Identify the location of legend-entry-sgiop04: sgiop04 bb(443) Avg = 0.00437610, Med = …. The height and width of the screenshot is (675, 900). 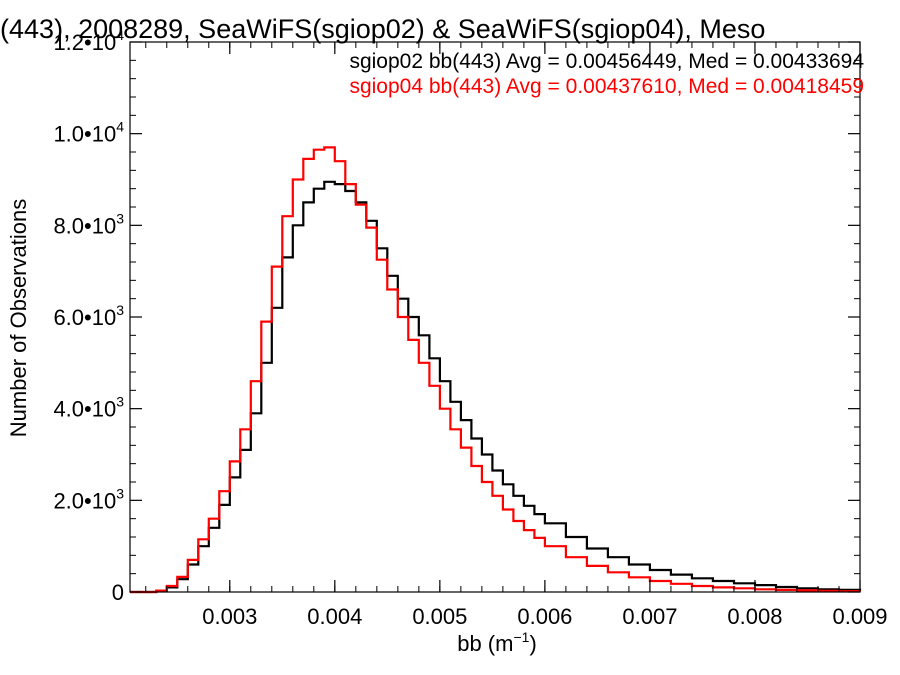
(606, 86).